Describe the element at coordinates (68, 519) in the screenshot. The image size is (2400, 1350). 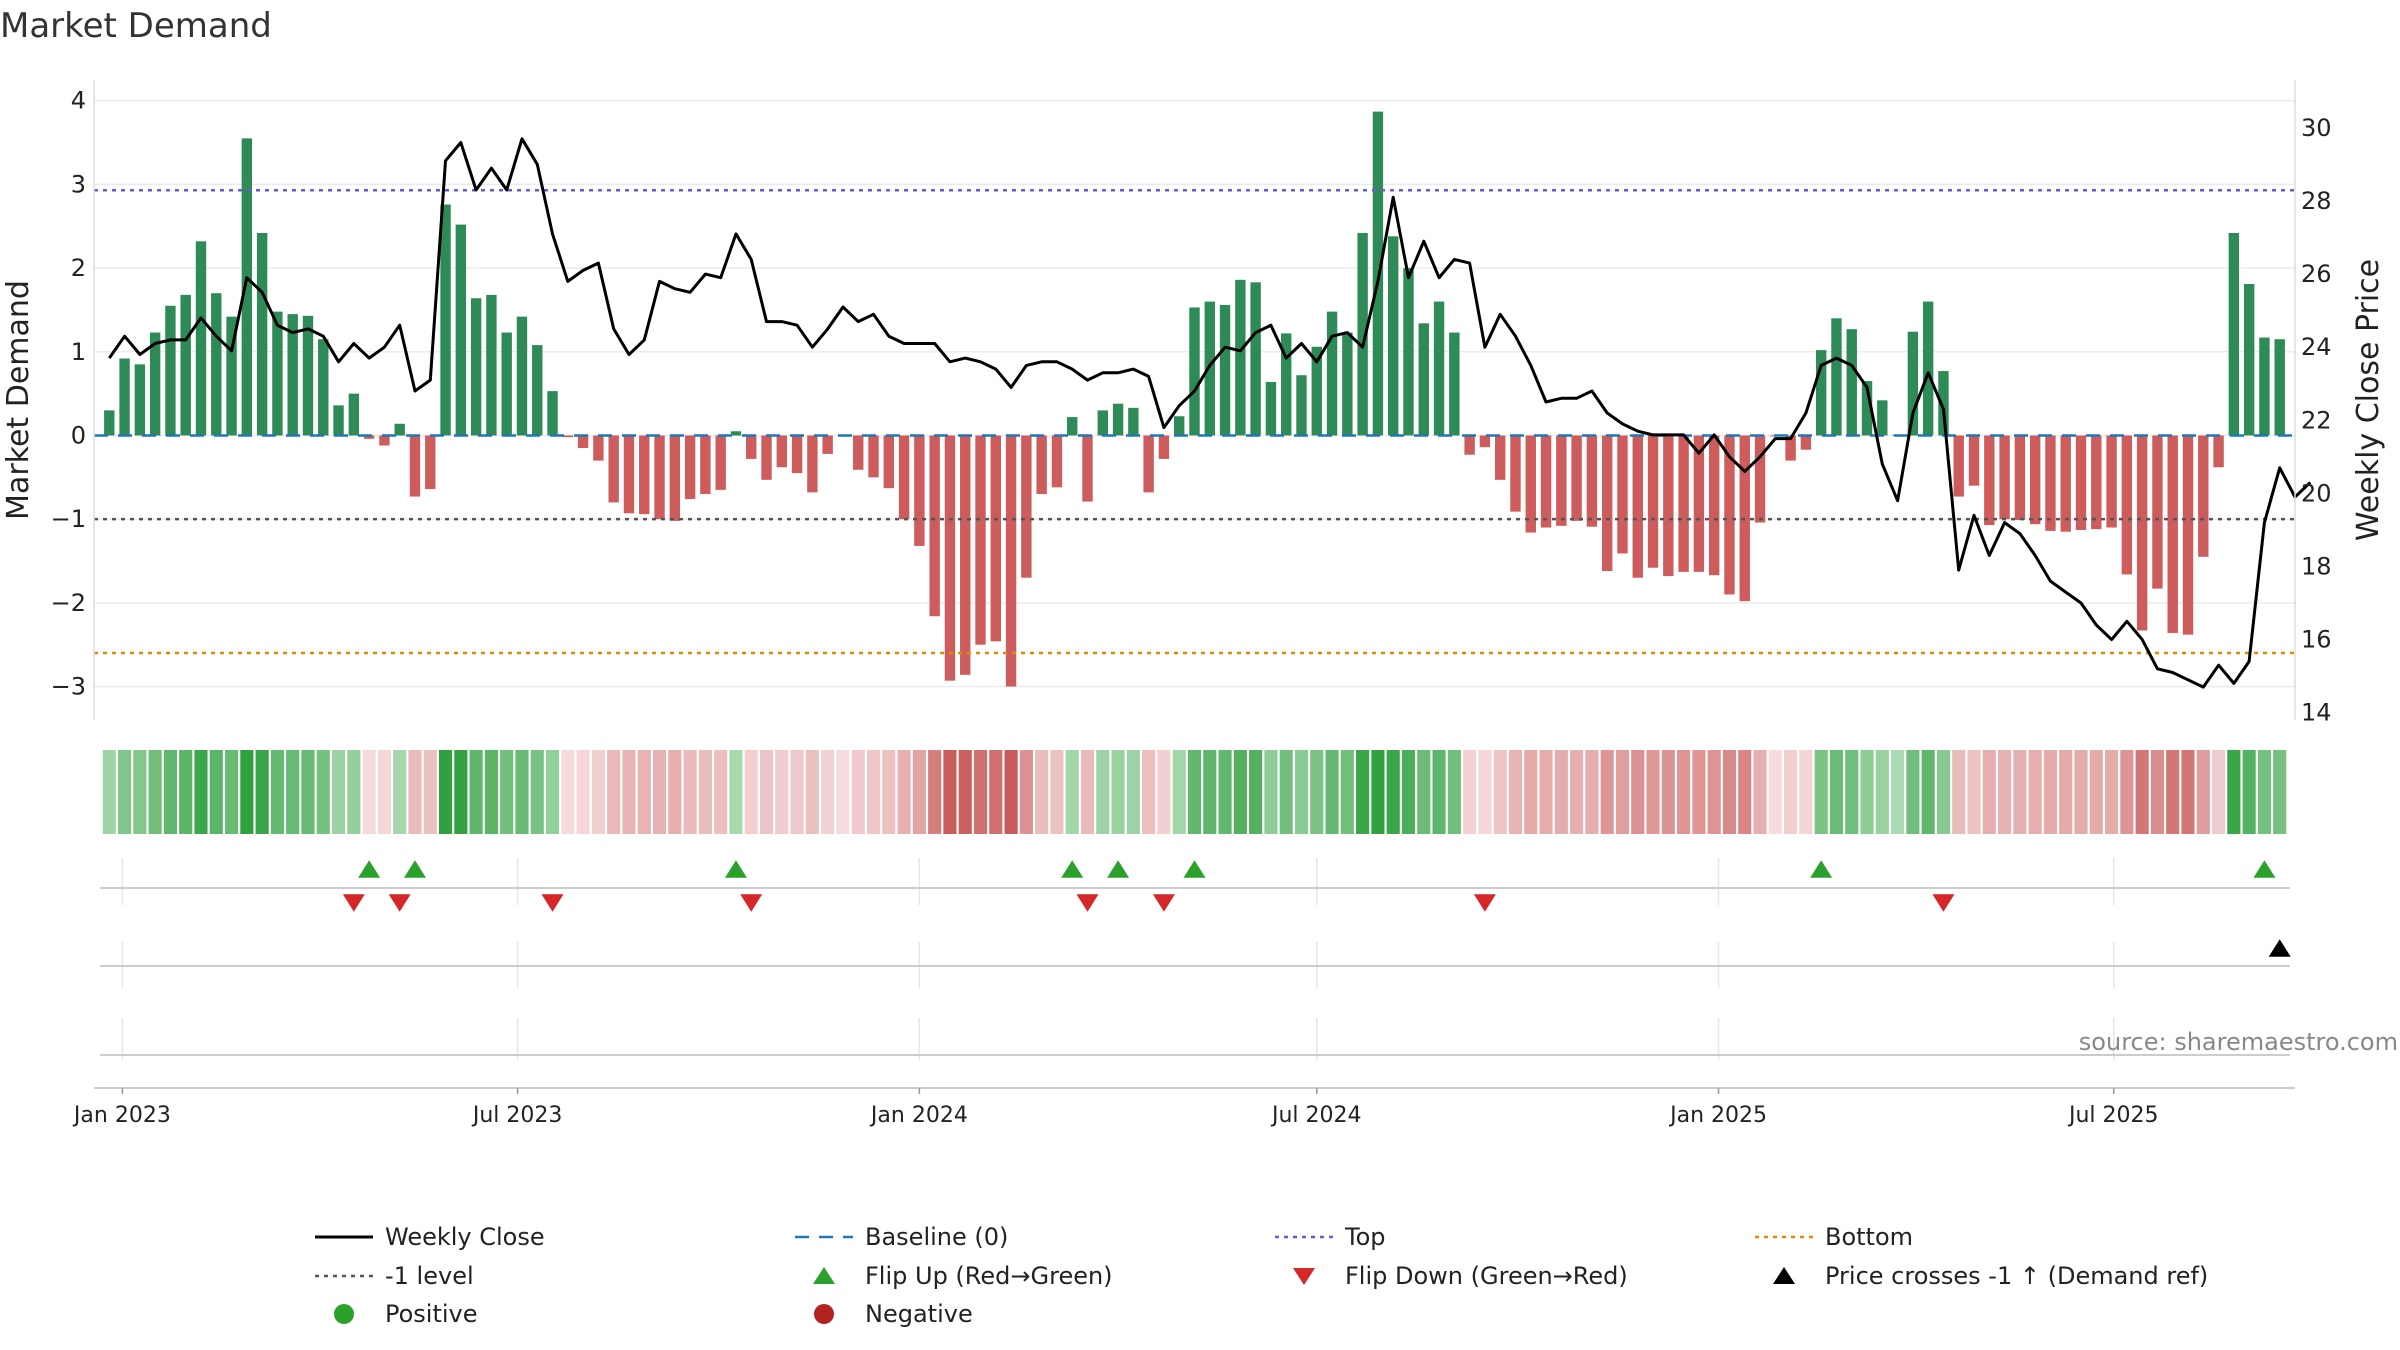
I see `y-tick-left: −1` at that location.